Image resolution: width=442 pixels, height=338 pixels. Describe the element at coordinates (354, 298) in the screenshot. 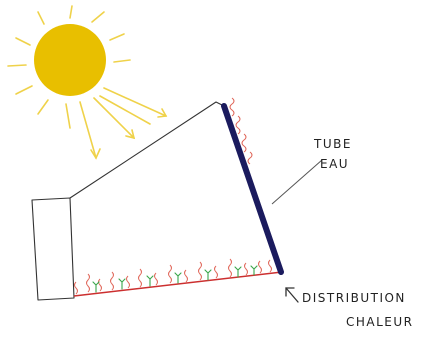

I see `label-distribution: DISTRIBUTION` at that location.